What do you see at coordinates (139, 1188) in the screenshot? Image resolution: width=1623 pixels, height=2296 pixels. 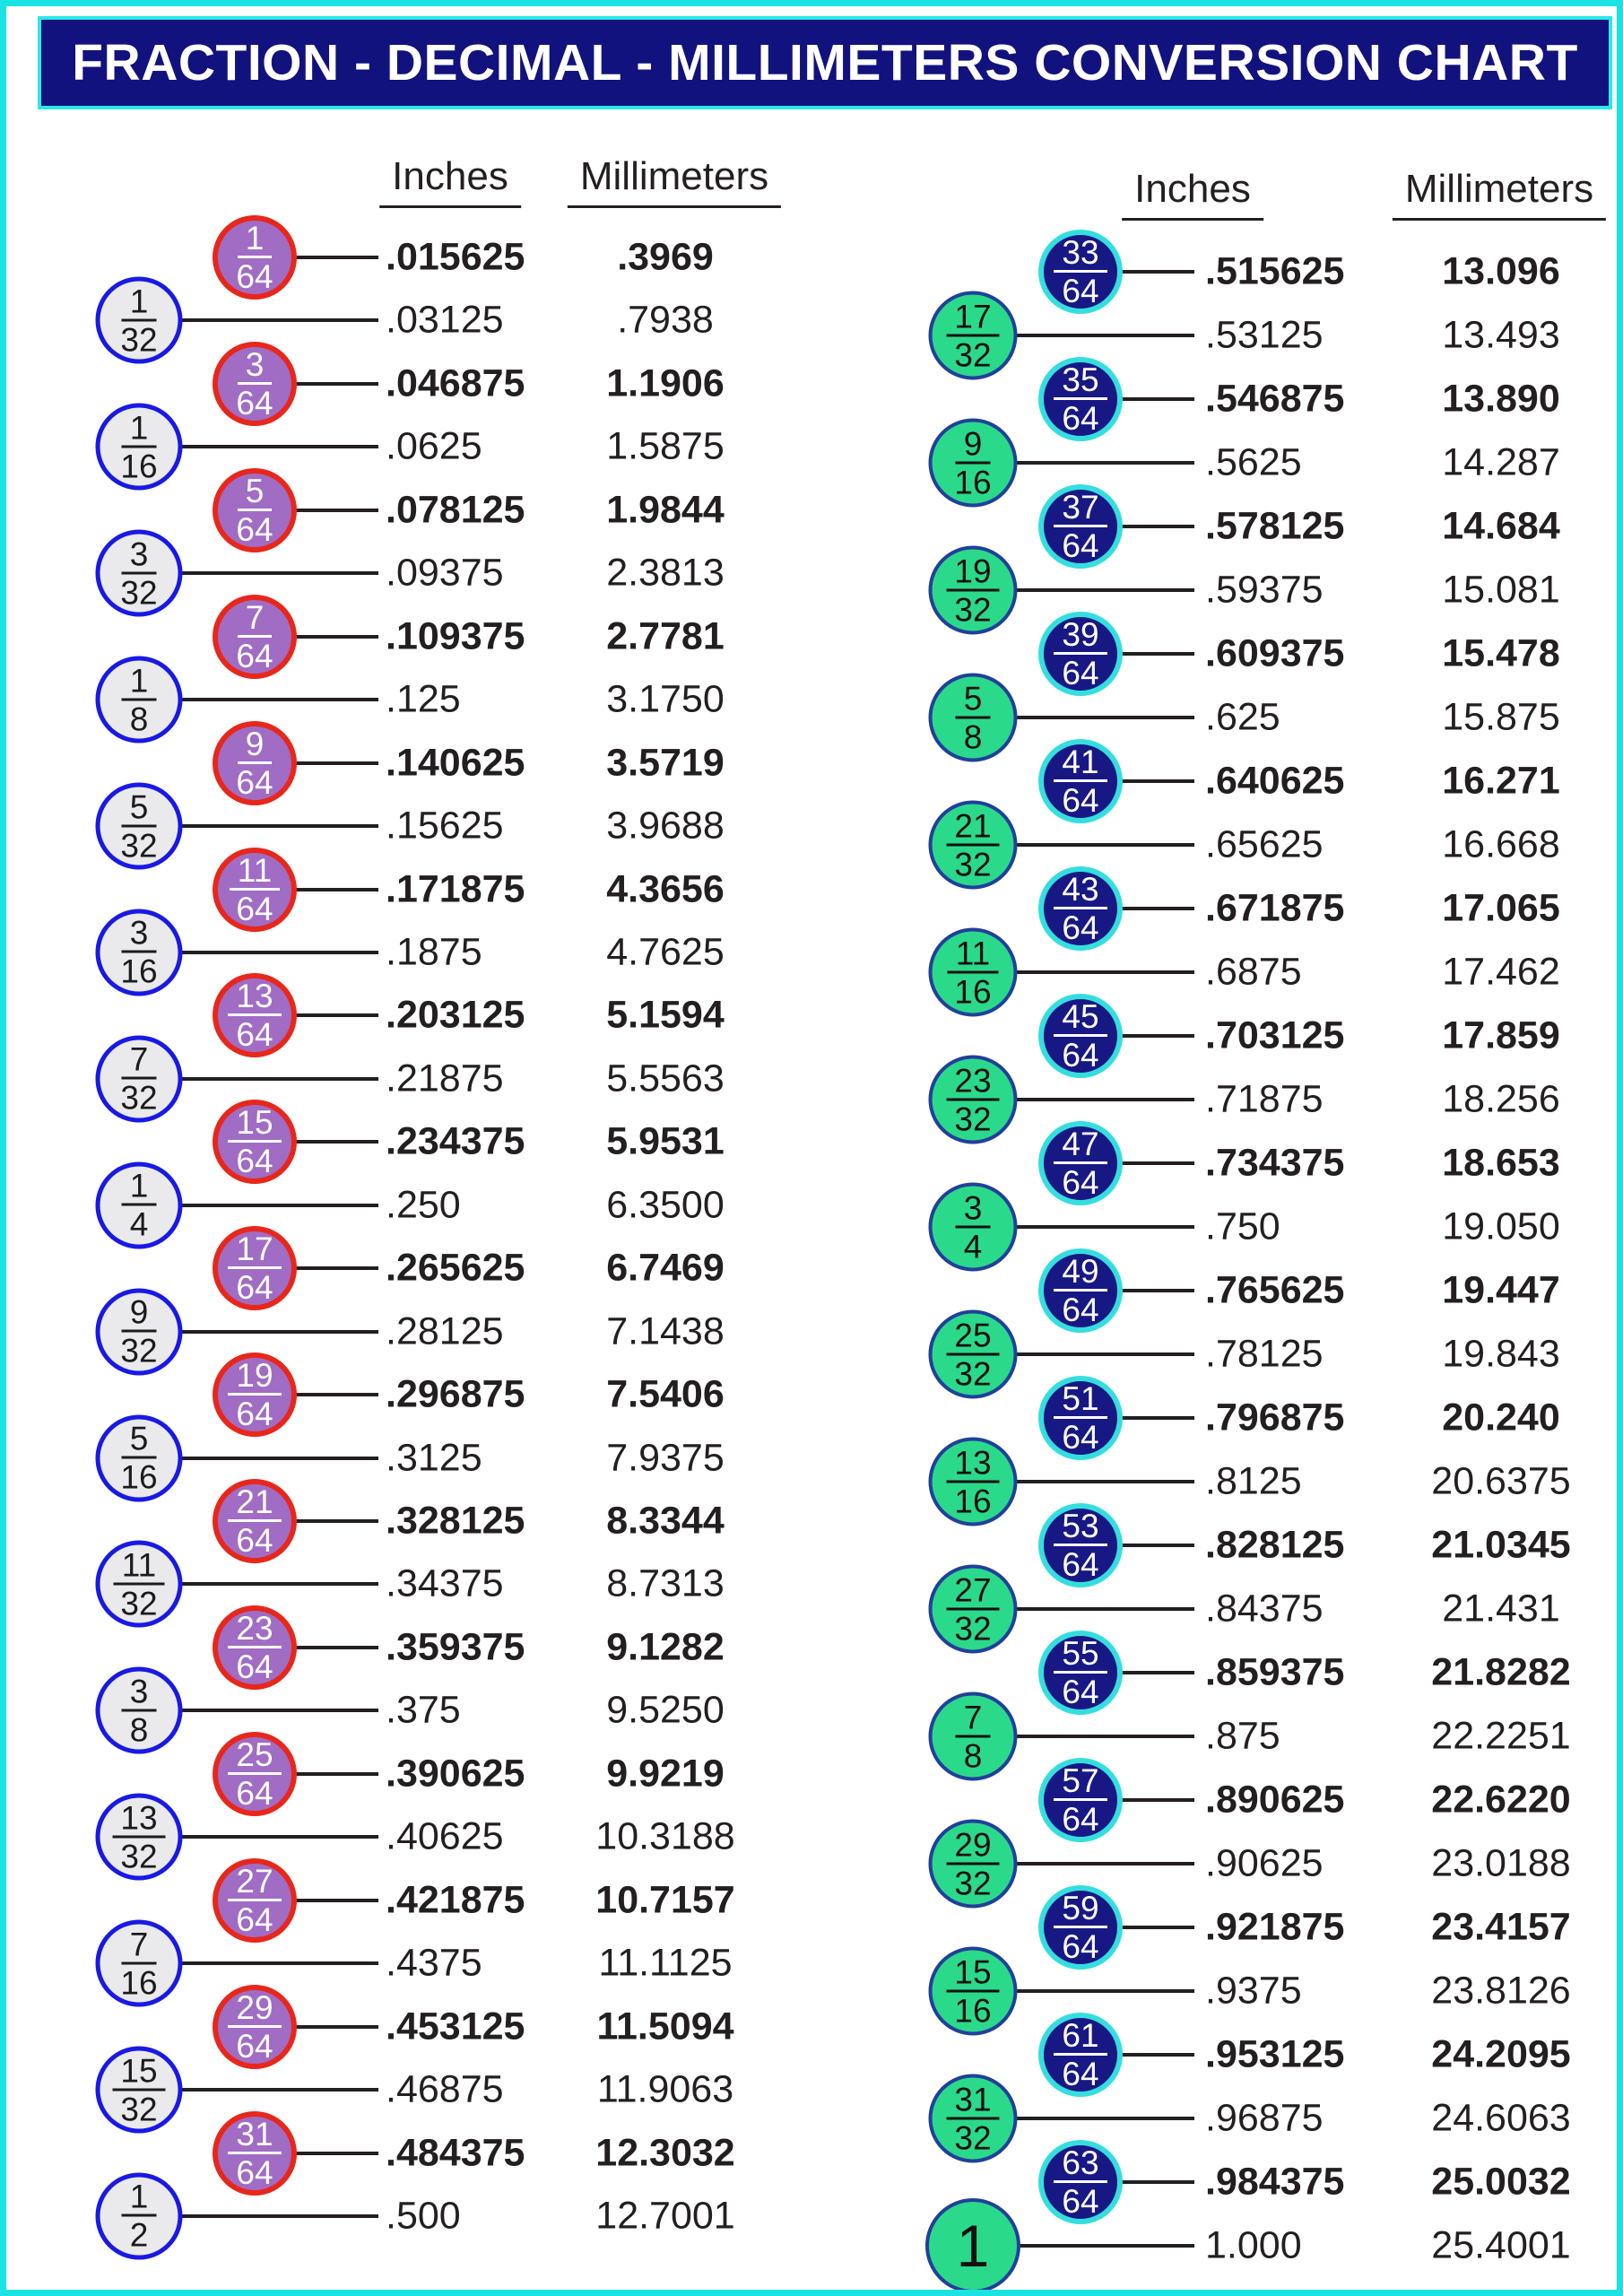 I see `fraction-numerator: 1` at bounding box center [139, 1188].